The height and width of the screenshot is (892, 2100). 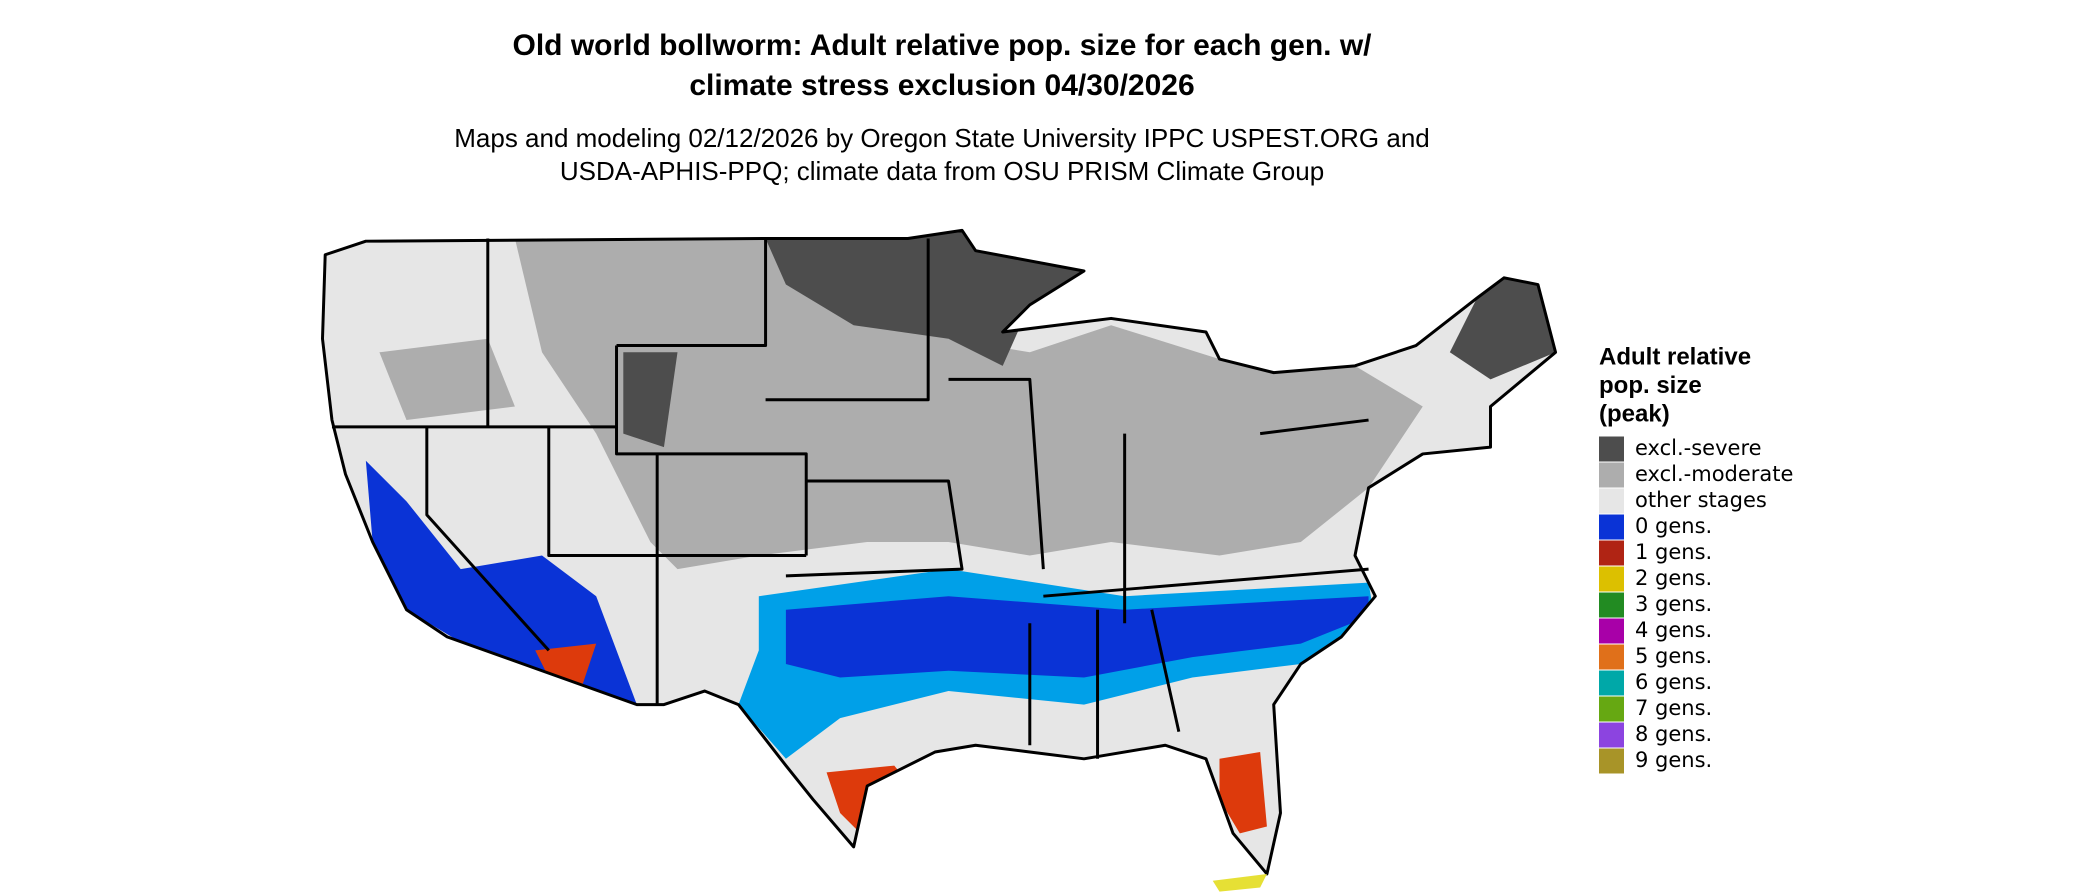 I want to click on map-title: climate stress exclusion 04/30/2026, so click(x=941, y=85).